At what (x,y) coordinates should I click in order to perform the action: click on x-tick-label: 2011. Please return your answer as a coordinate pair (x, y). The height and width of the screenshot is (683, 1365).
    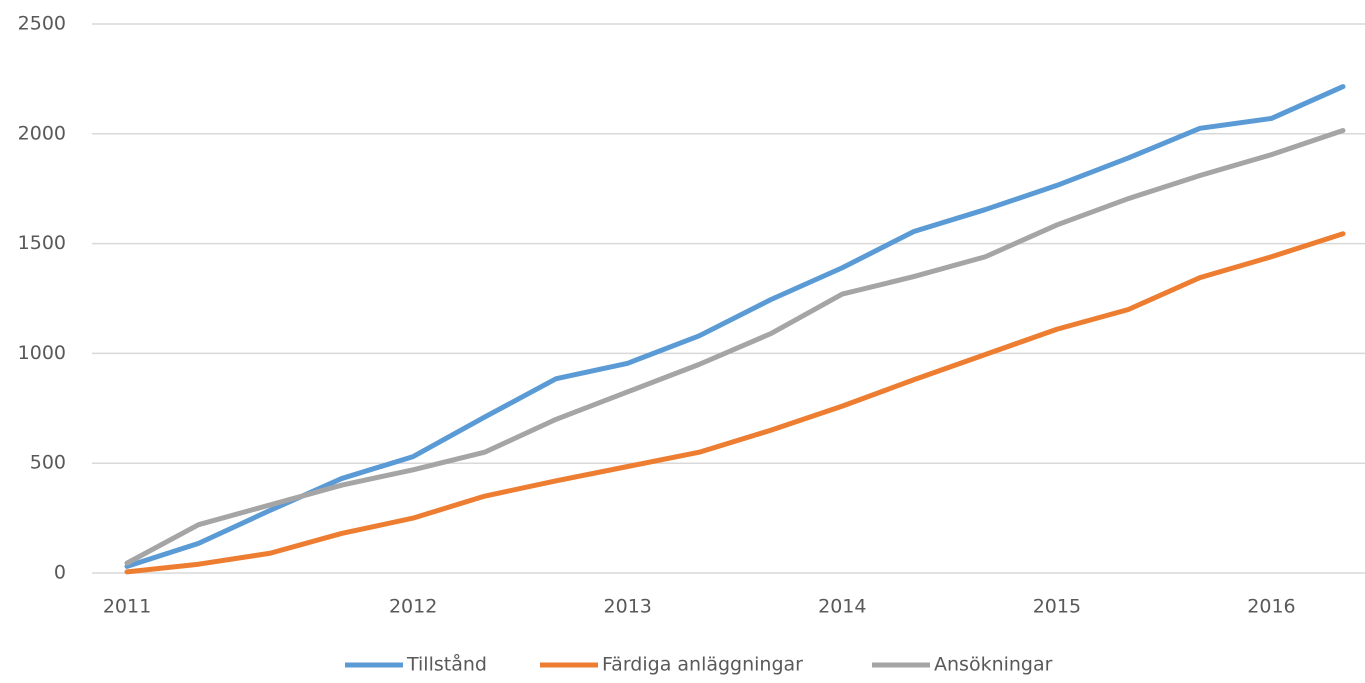
    Looking at the image, I should click on (127, 607).